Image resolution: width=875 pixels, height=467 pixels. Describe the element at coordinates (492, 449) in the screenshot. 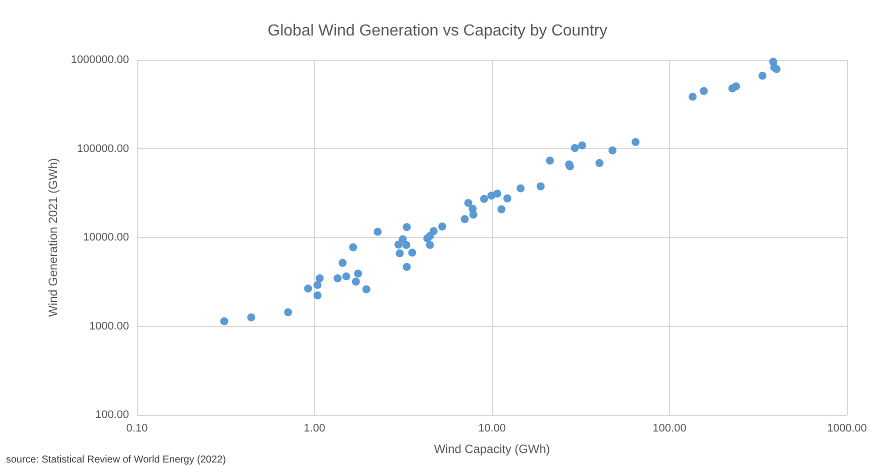

I see `x-axis-title: Wind Capacity (GWh)` at that location.